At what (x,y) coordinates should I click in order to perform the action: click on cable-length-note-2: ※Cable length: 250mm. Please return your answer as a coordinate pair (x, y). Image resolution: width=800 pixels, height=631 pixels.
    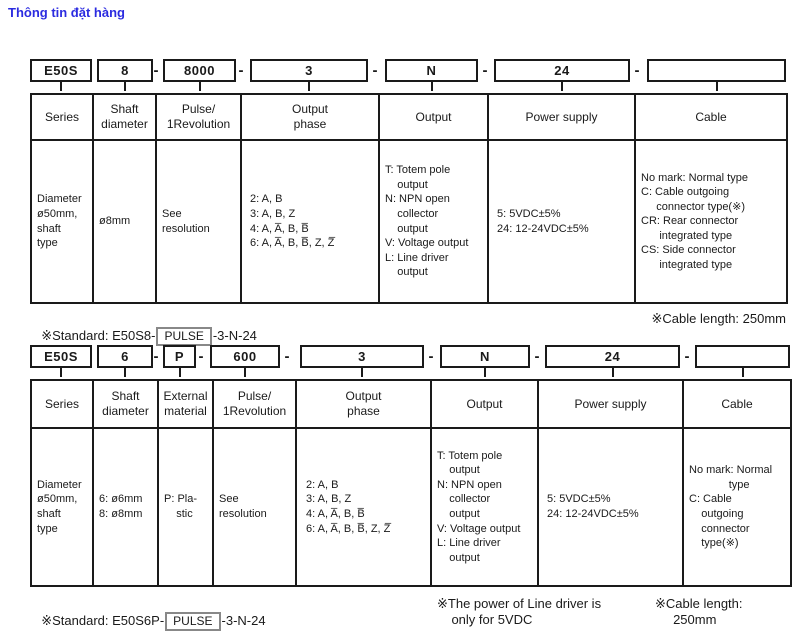
    Looking at the image, I should click on (699, 611).